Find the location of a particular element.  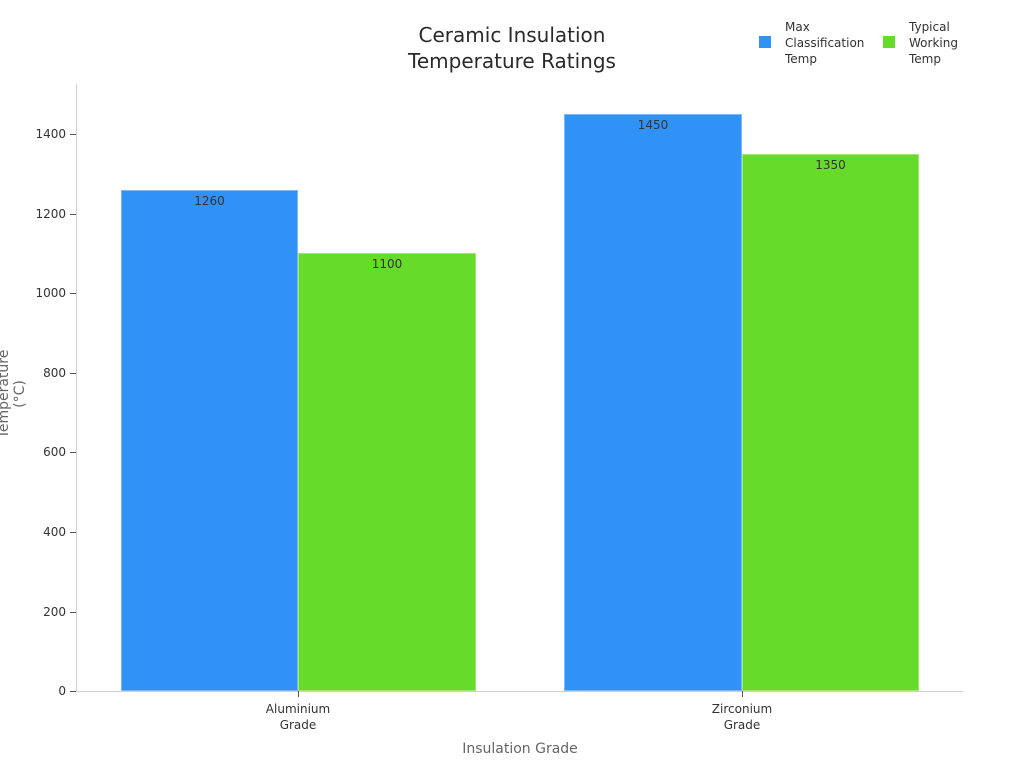

y-tick: 1200 is located at coordinates (38, 214).